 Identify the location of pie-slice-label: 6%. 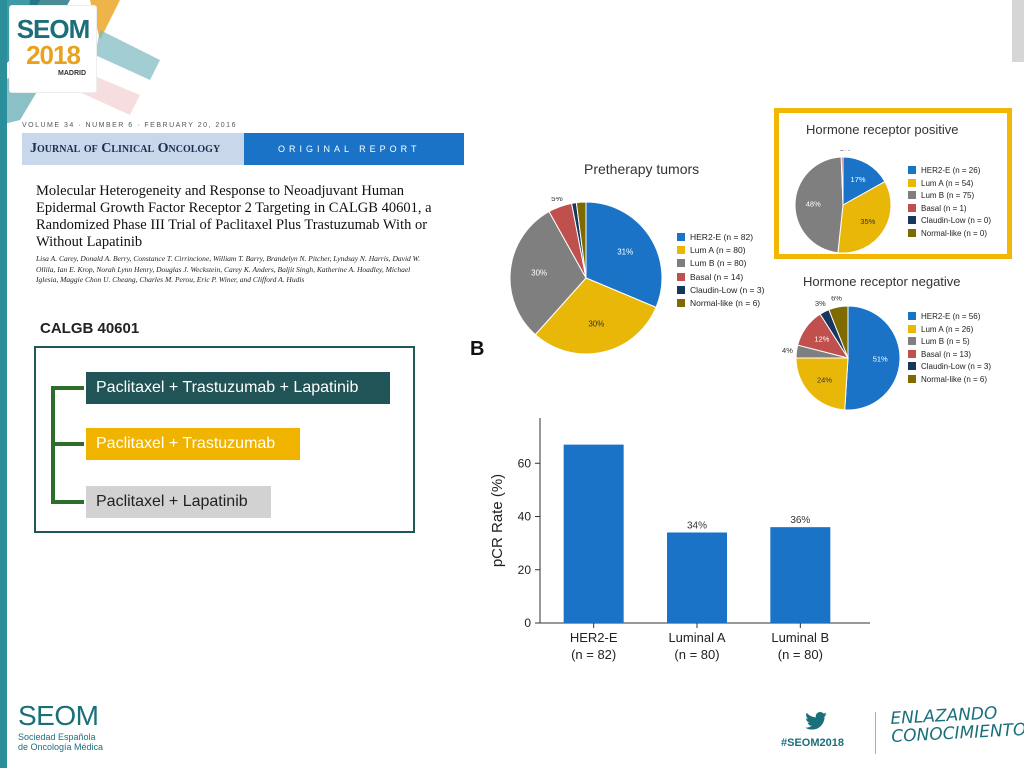
(836, 299).